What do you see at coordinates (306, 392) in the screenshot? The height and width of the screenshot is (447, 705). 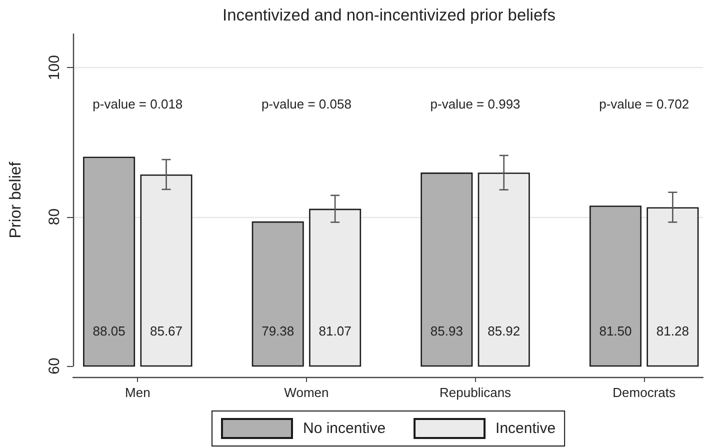 I see `x-tick-label: Women` at bounding box center [306, 392].